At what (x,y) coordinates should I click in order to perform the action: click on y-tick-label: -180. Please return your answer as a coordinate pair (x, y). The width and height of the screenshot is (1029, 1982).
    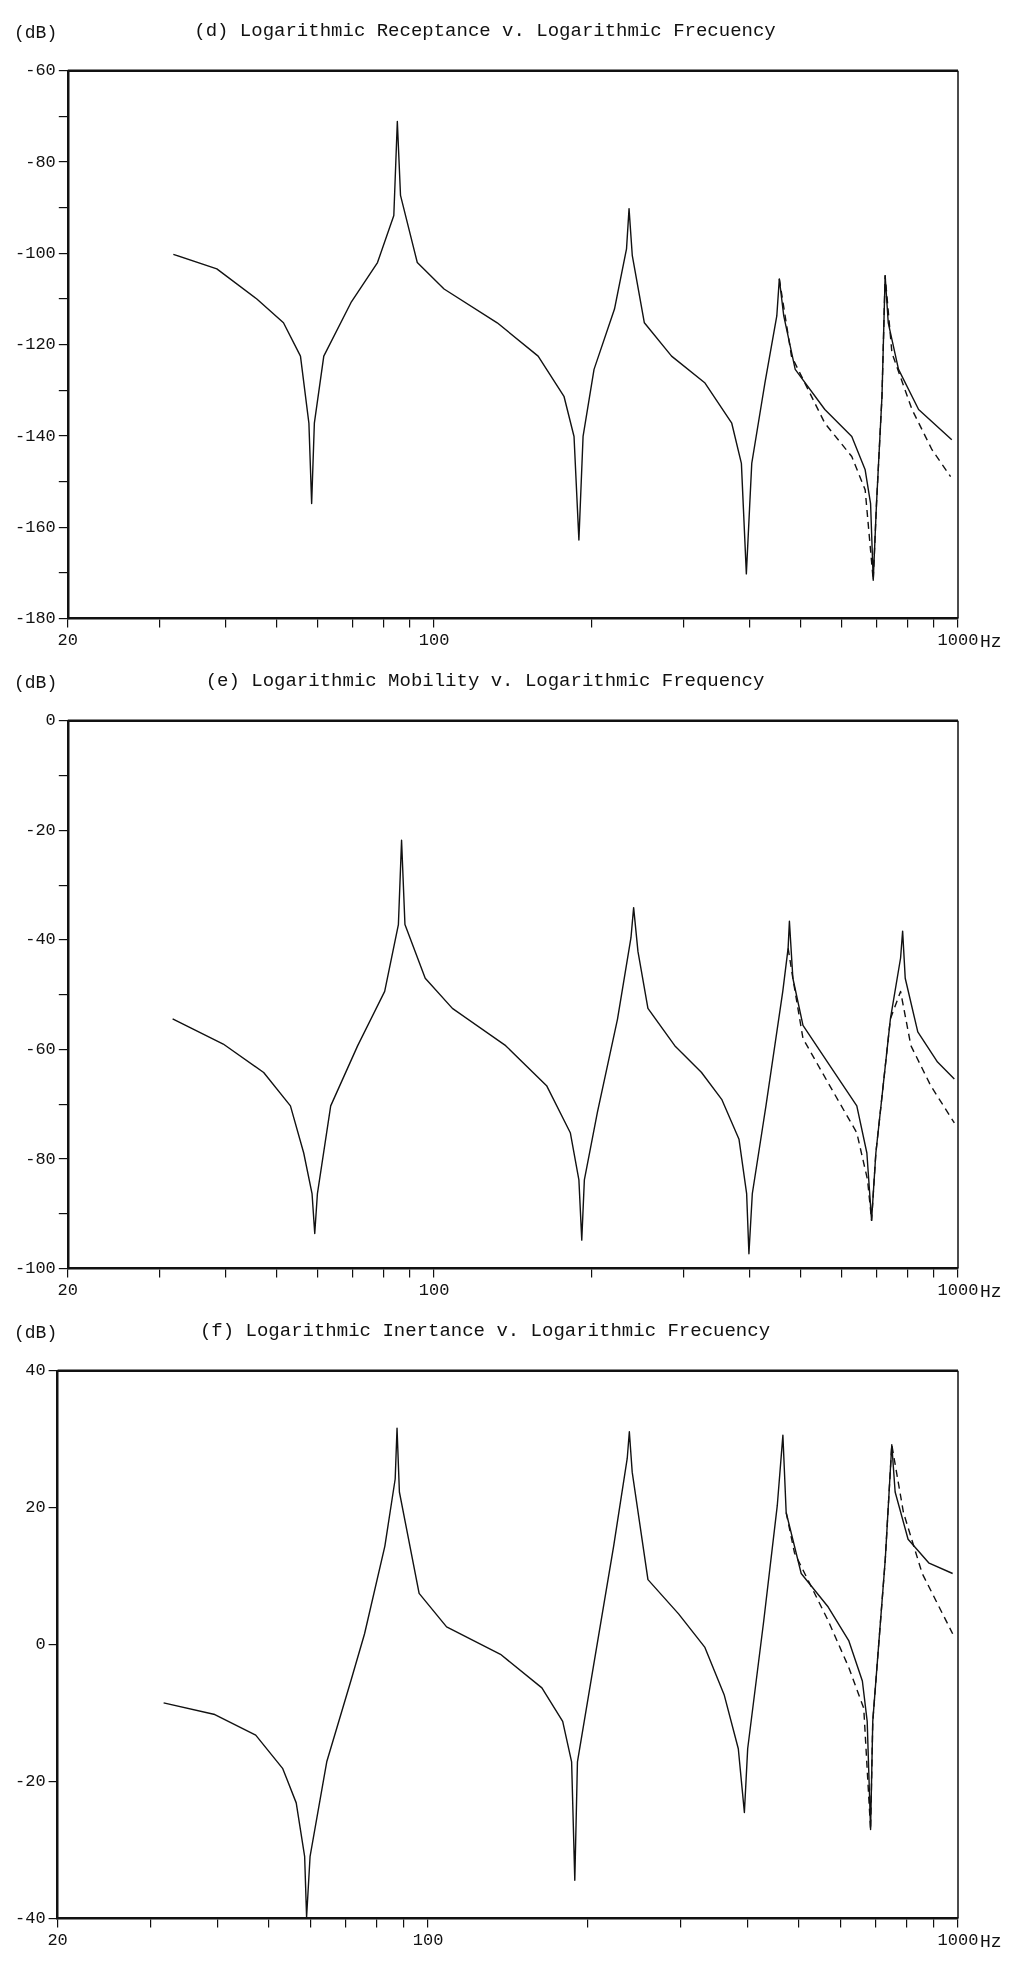
    Looking at the image, I should click on (35, 619).